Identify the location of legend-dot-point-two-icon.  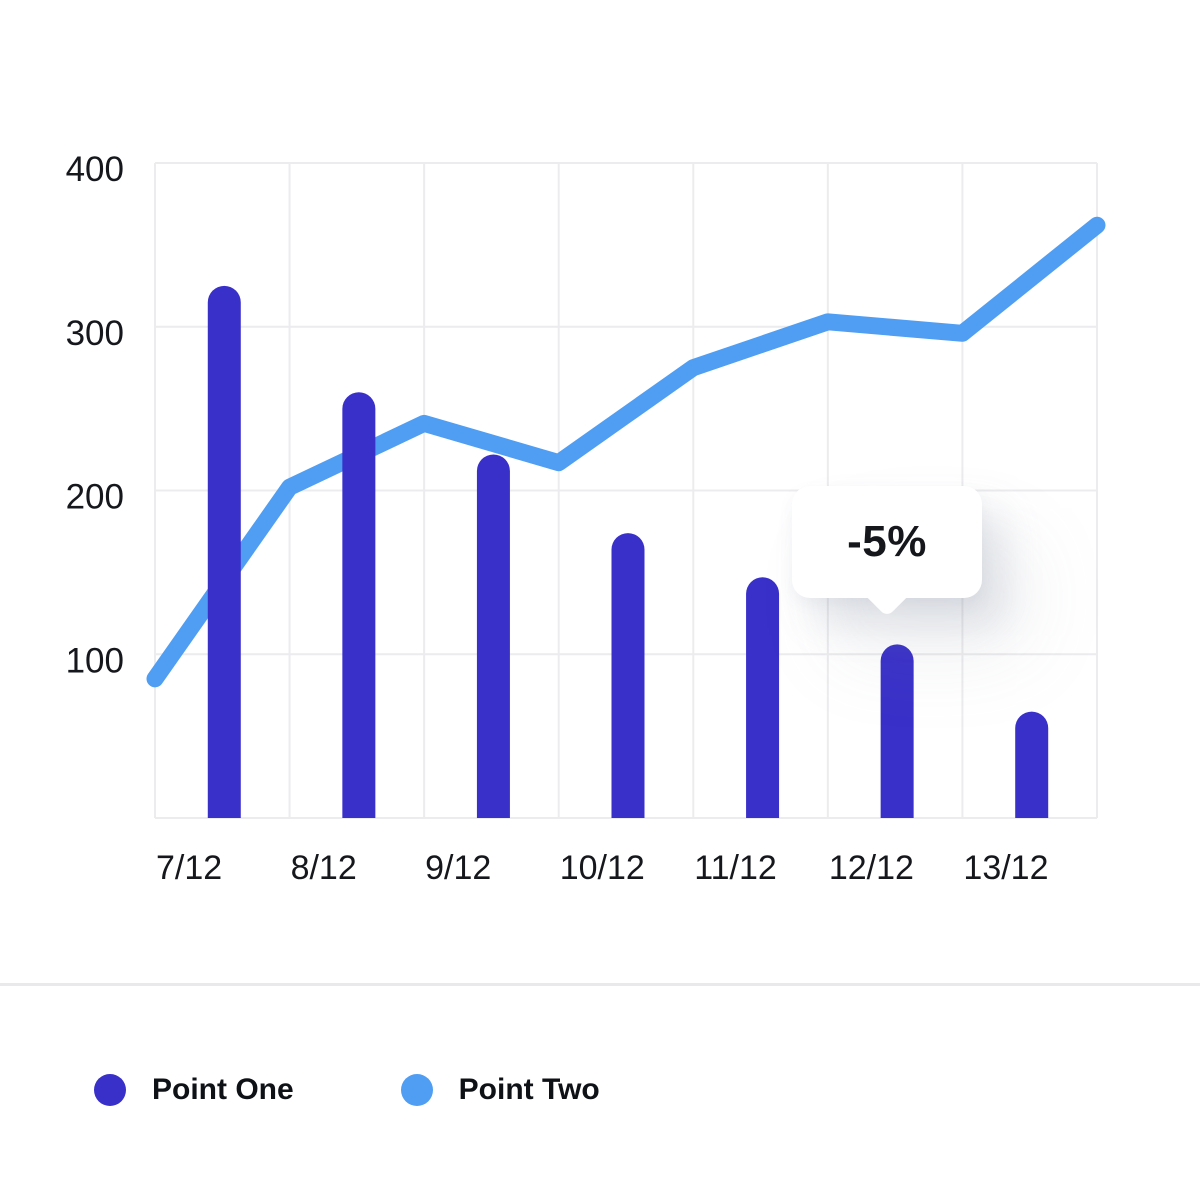
(416, 1090).